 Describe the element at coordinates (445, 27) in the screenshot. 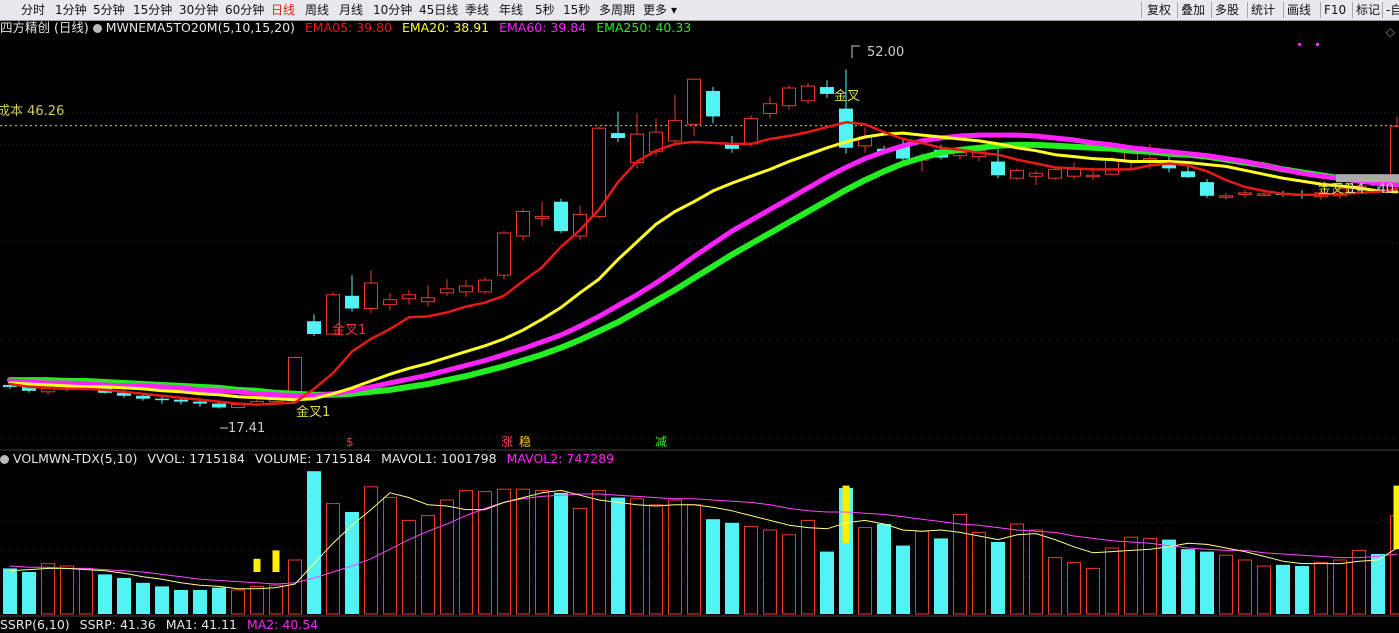

I see `ema20-legend: EMA20: 38.91` at that location.